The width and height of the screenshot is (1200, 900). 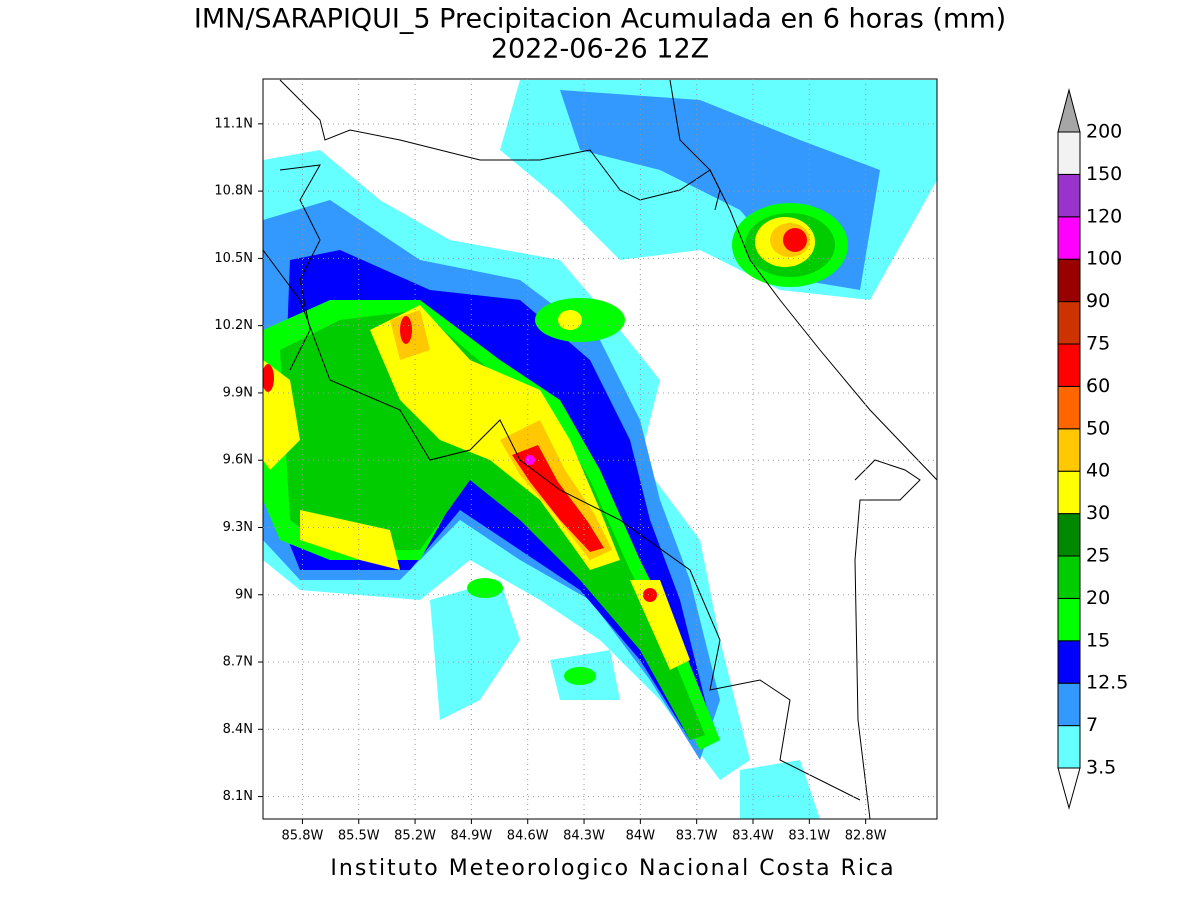 What do you see at coordinates (600, 49) in the screenshot?
I see `subtitle: 2022-06-26 12Z` at bounding box center [600, 49].